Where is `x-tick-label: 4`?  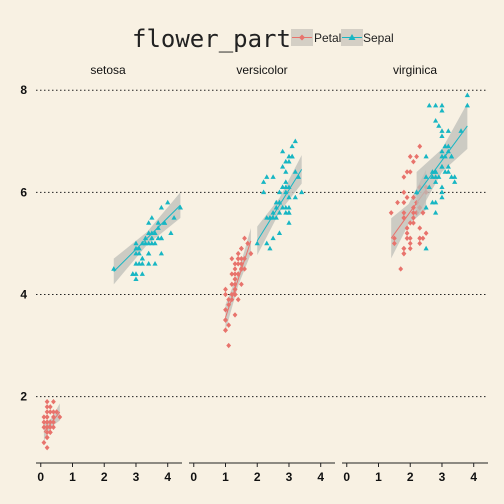
x-tick-label: 4 is located at coordinates (473, 477).